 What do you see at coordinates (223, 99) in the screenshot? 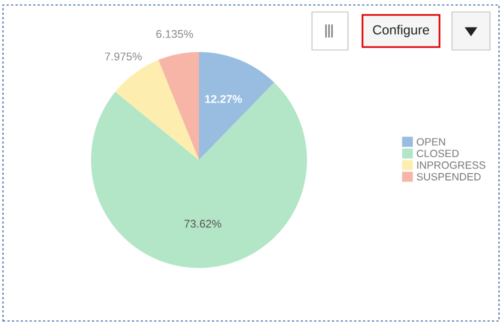
I see `data-label: 12.27%` at bounding box center [223, 99].